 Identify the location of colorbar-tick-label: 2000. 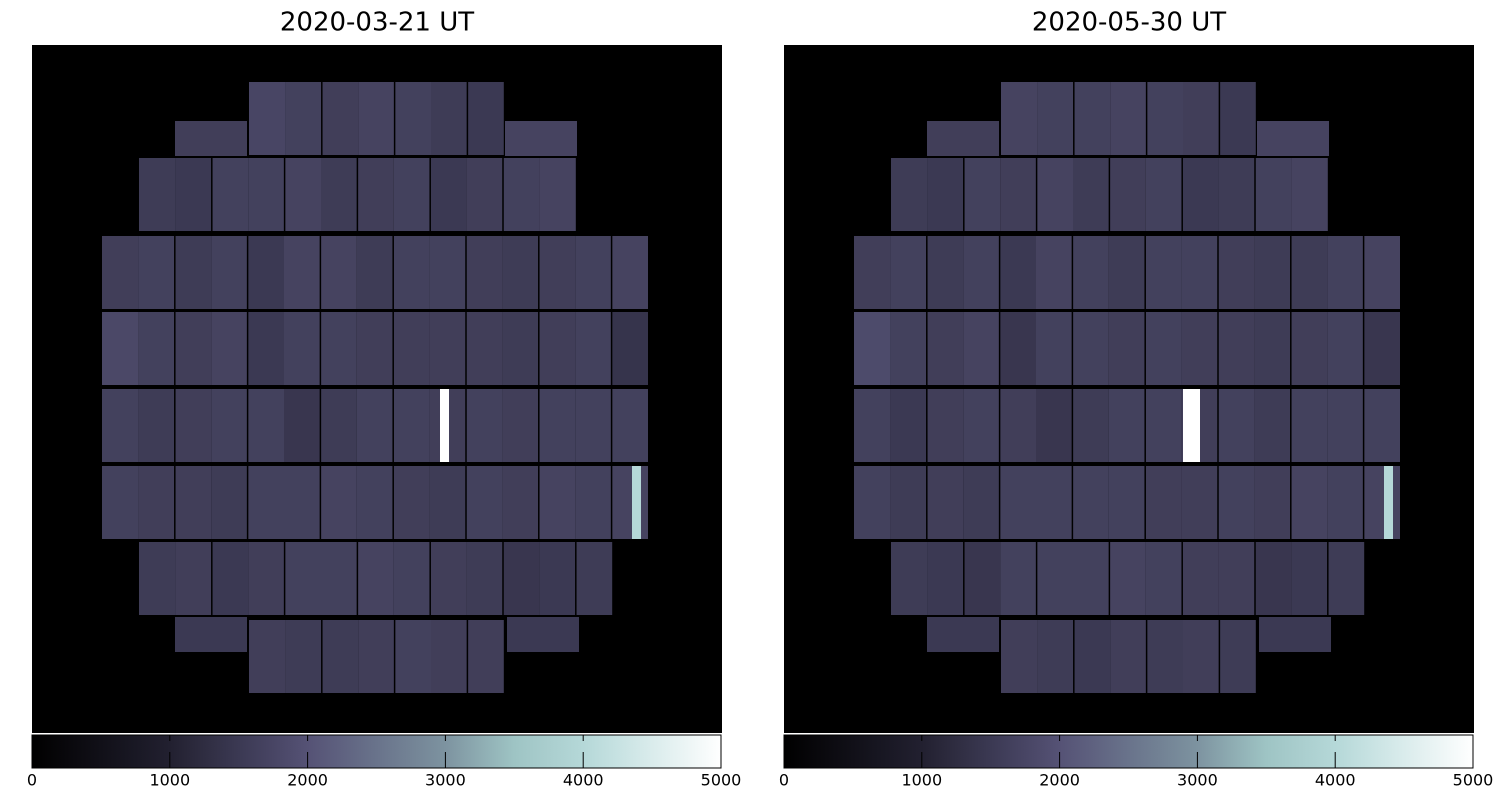
(1059, 780).